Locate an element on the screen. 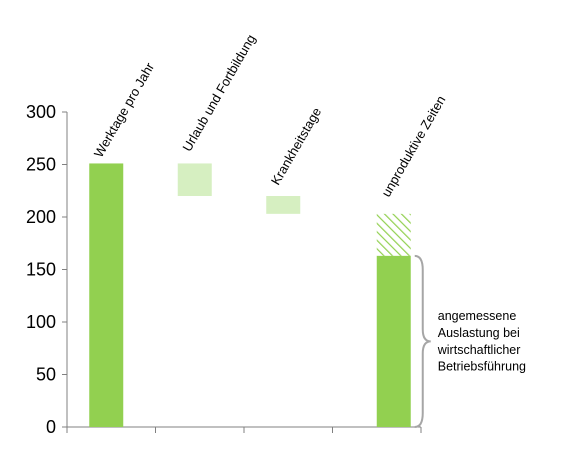 Image resolution: width=561 pixels, height=450 pixels. bar-hatched is located at coordinates (393, 234).